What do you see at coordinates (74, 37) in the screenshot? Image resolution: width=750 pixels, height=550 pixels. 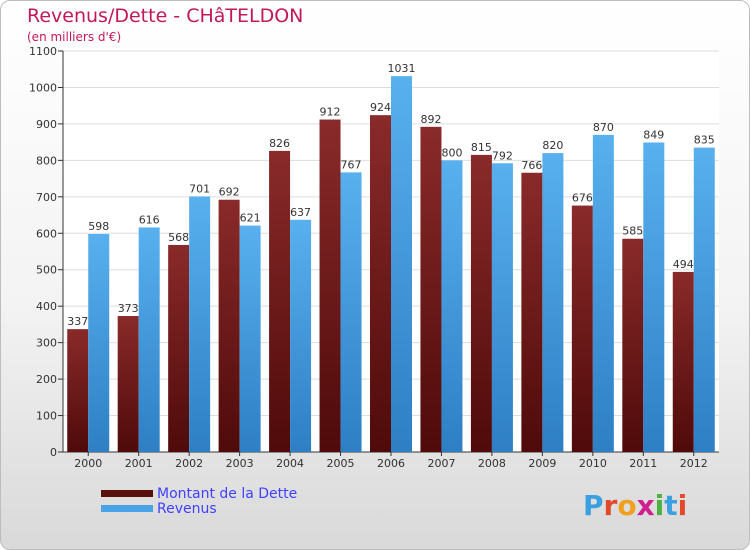 I see `chart-subtitle: (en milliers d'€)` at bounding box center [74, 37].